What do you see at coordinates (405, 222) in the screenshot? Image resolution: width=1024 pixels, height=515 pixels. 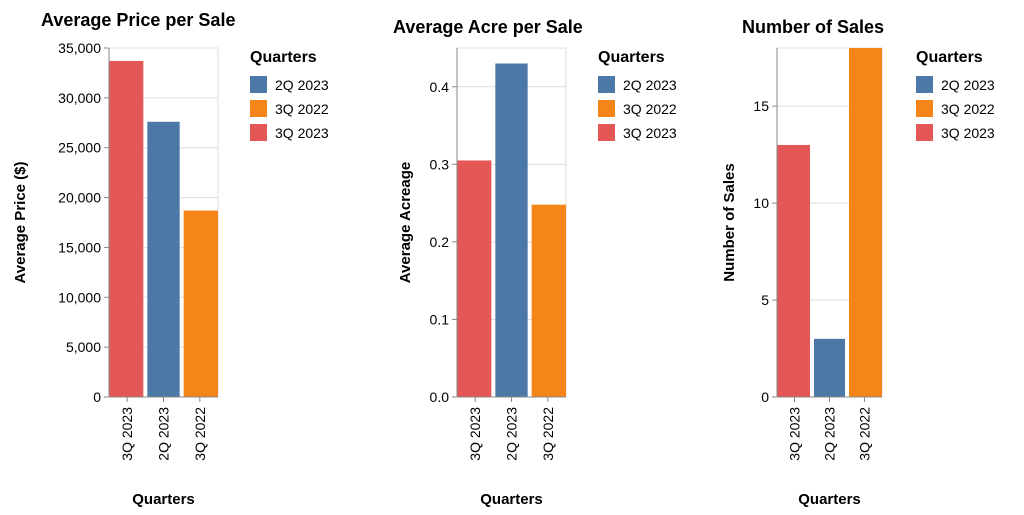 I see `y-axis-title: Average Acreage` at bounding box center [405, 222].